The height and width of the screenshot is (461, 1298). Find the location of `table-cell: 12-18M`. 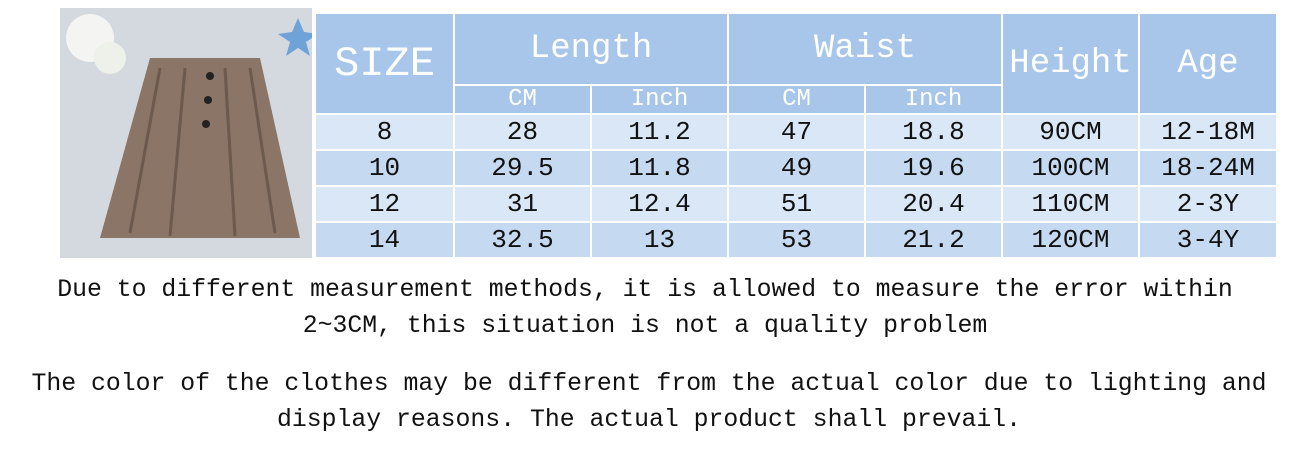

table-cell: 12-18M is located at coordinates (1208, 132).